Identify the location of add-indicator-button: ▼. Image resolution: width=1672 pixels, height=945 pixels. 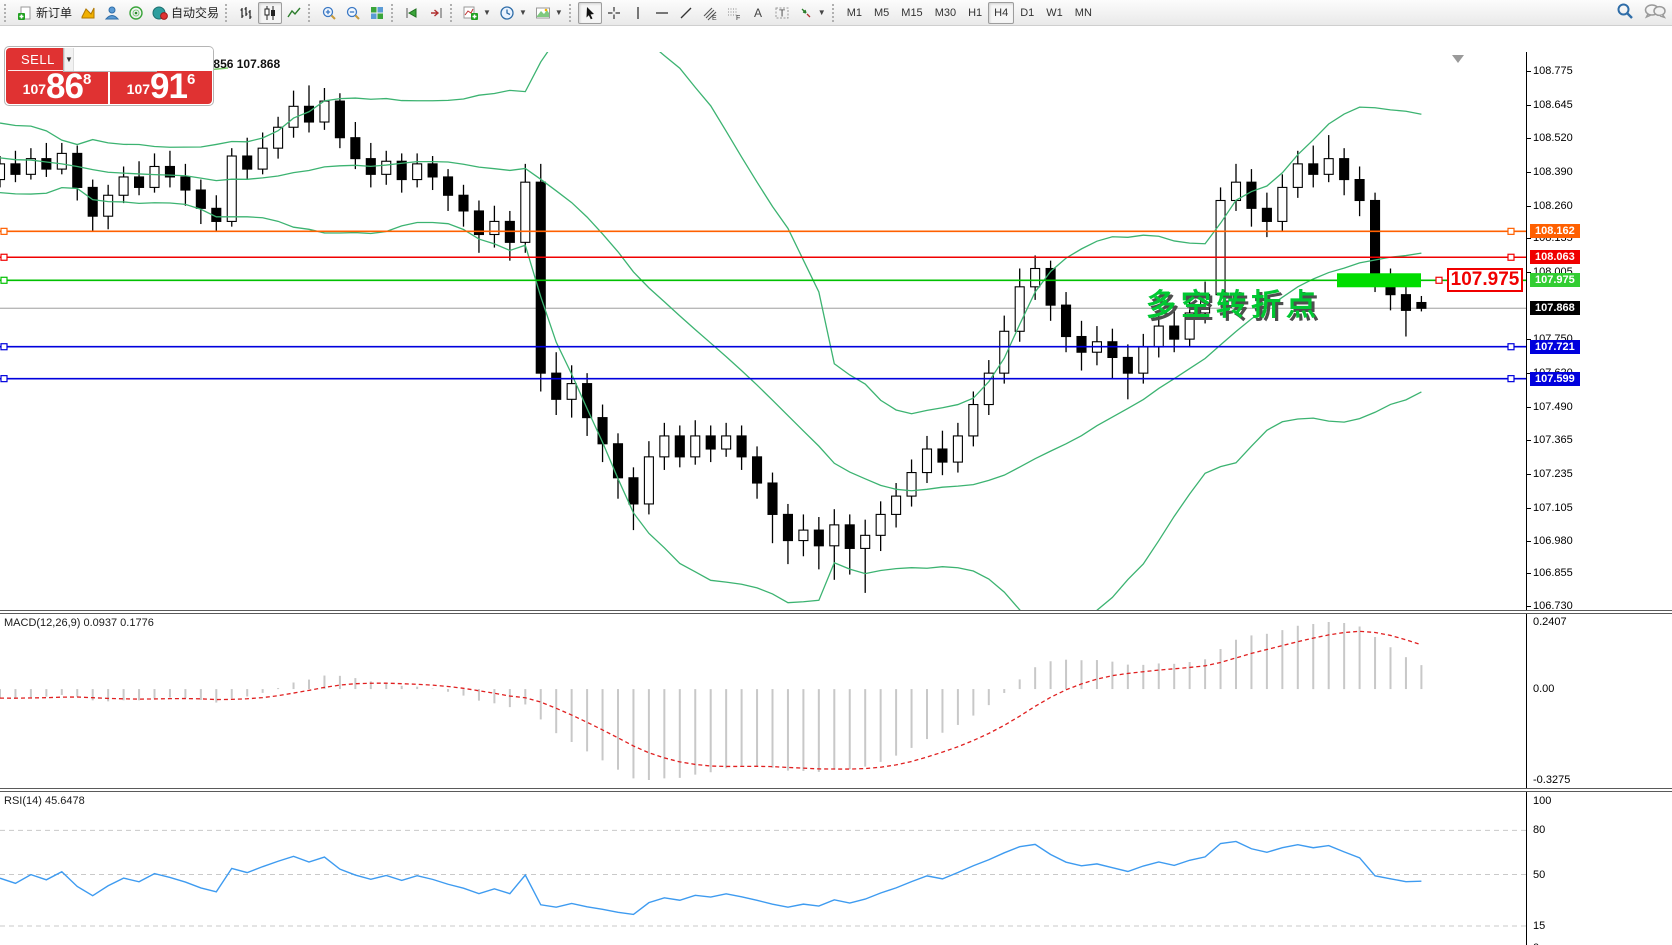
(477, 13).